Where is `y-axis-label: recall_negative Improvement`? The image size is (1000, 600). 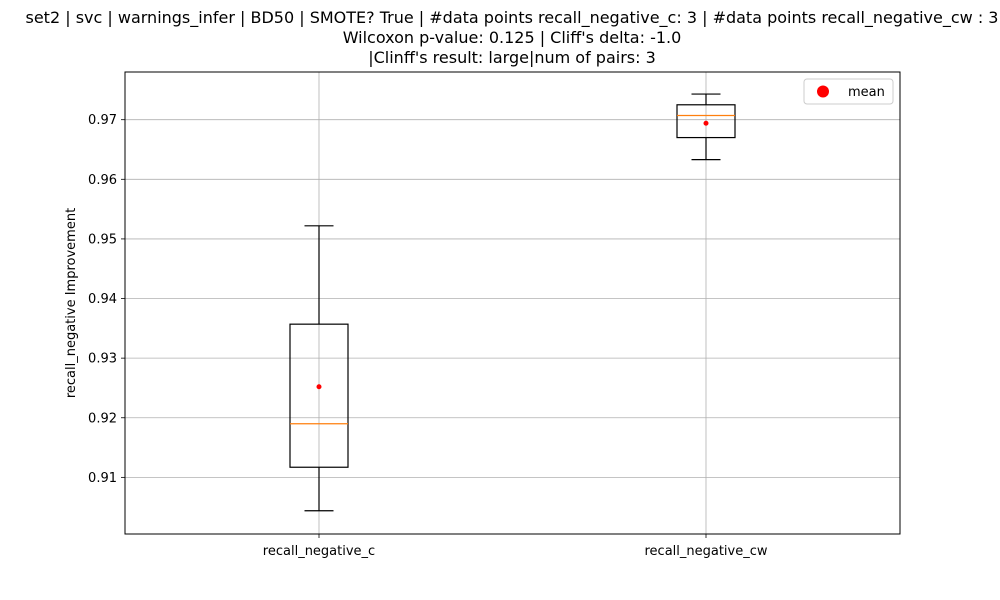 y-axis-label: recall_negative Improvement is located at coordinates (71, 303).